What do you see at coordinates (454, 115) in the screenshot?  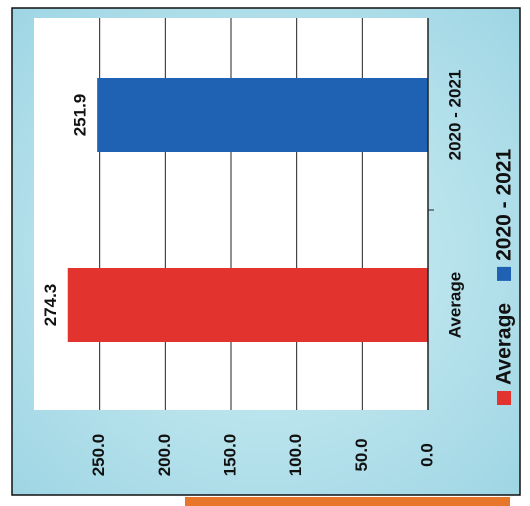 I see `y-tick-label: 2020 - 2021` at bounding box center [454, 115].